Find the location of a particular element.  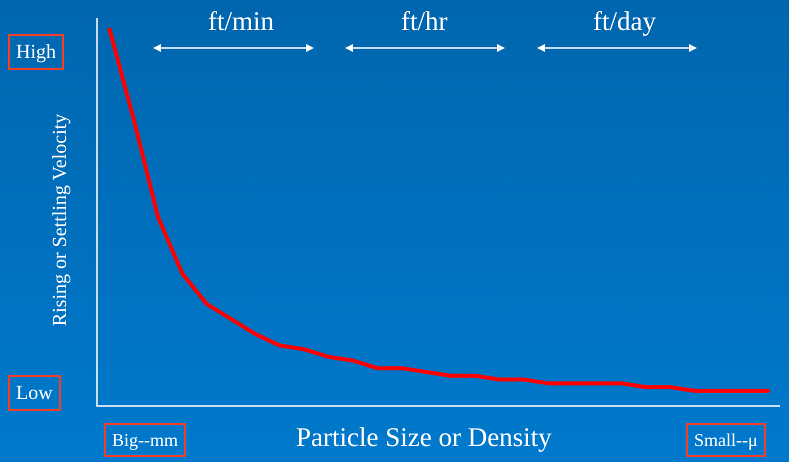

text: High is located at coordinates (36, 52).